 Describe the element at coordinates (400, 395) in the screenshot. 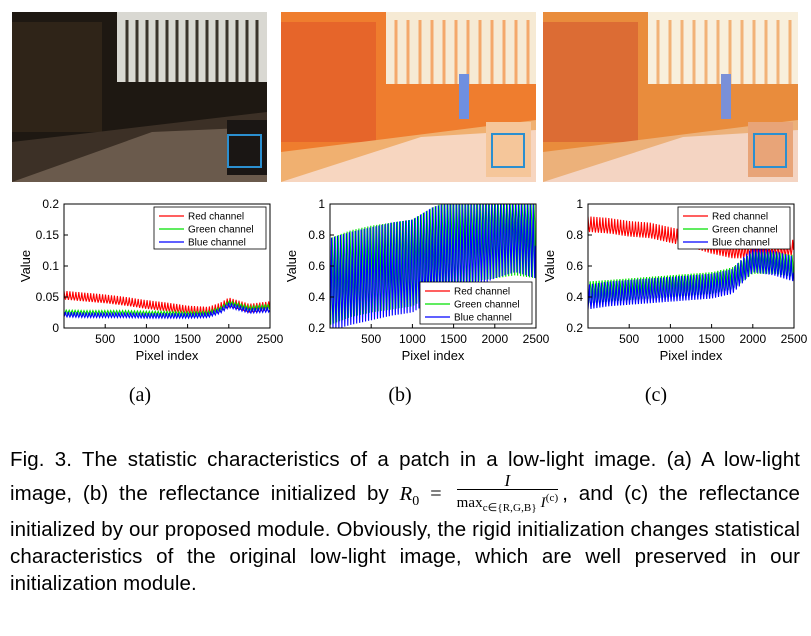

I see `subfigure-label-b: (b)` at that location.